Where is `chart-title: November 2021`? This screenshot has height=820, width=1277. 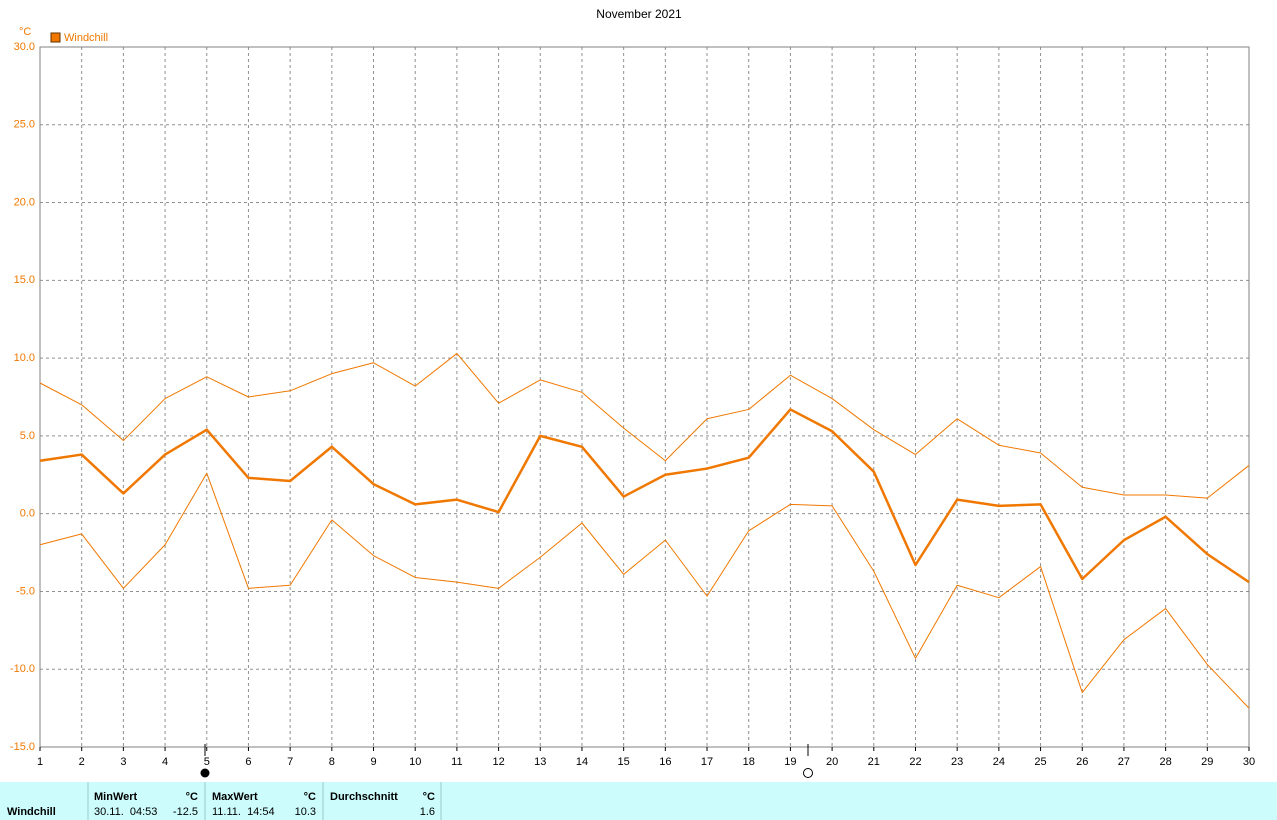
chart-title: November 2021 is located at coordinates (639, 14).